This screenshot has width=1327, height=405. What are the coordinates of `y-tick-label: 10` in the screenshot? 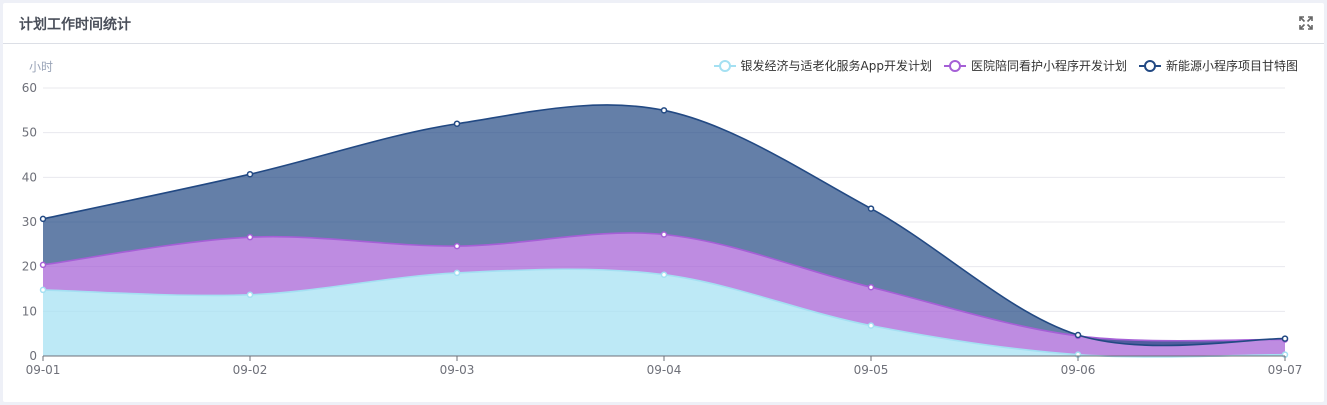 It's located at (29, 311).